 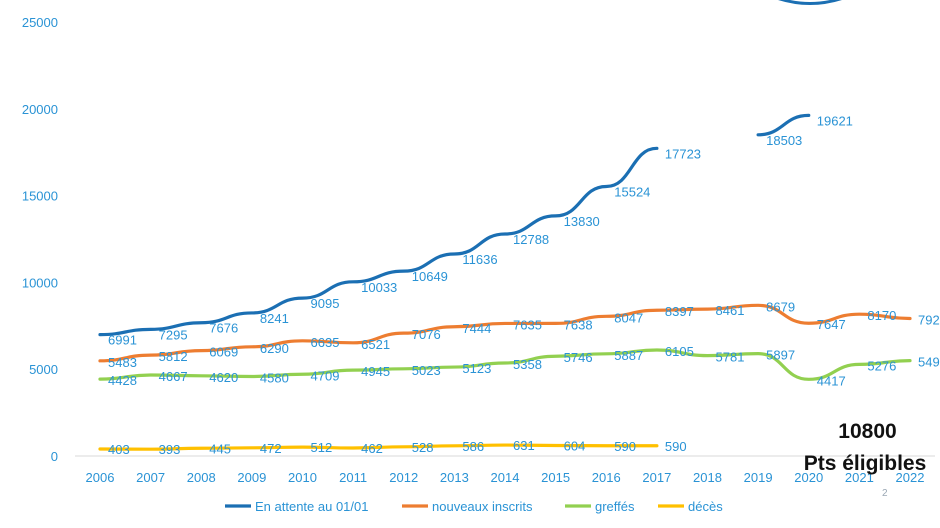 What do you see at coordinates (527, 324) in the screenshot?
I see `data-label: 7635` at bounding box center [527, 324].